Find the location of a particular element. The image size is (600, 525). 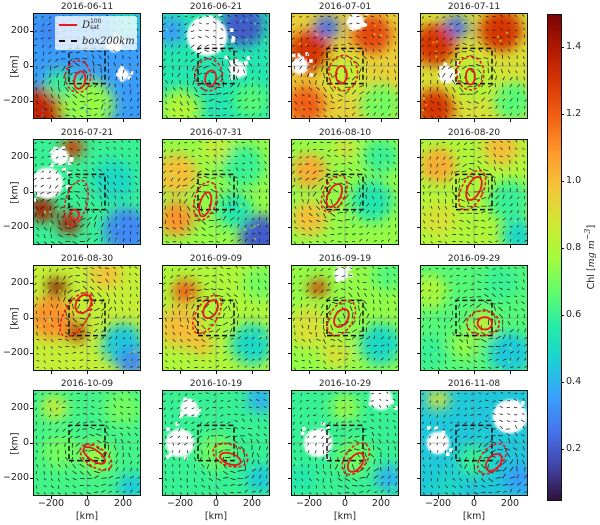

chl-patch is located at coordinates (44, 210).